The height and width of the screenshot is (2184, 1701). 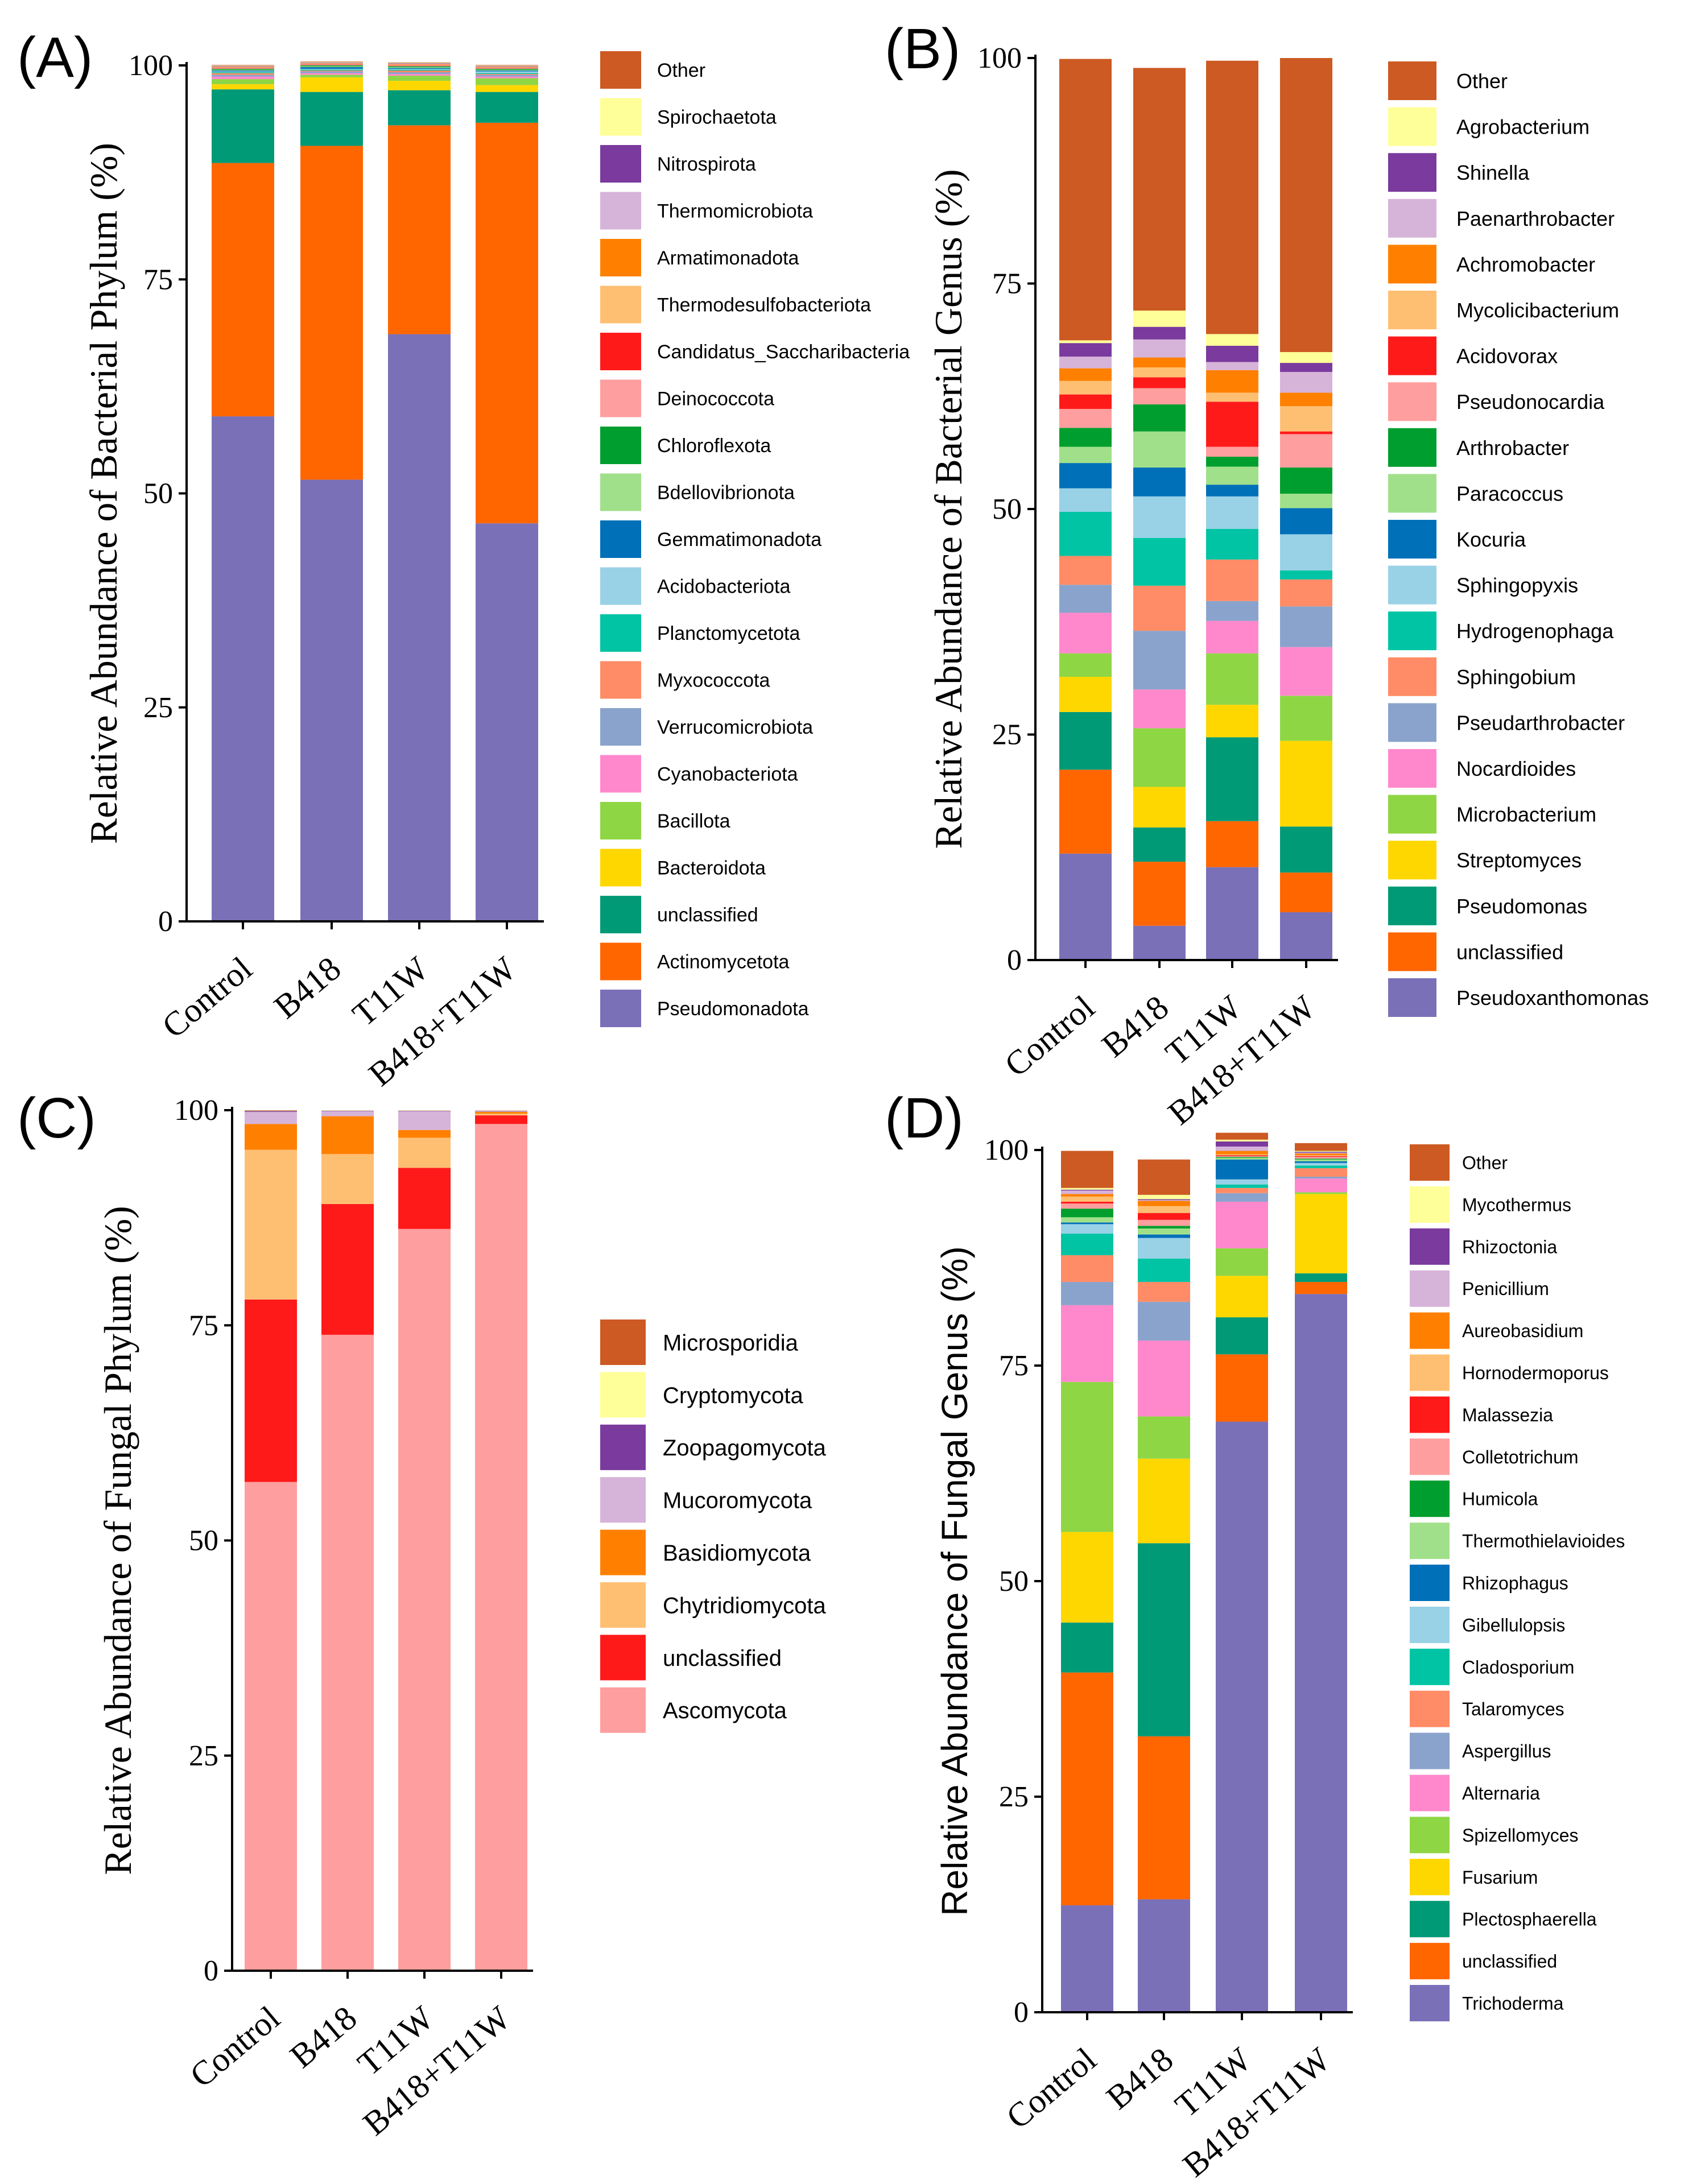 I want to click on bar-segment-basidiomycota-t11w, so click(x=425, y=1134).